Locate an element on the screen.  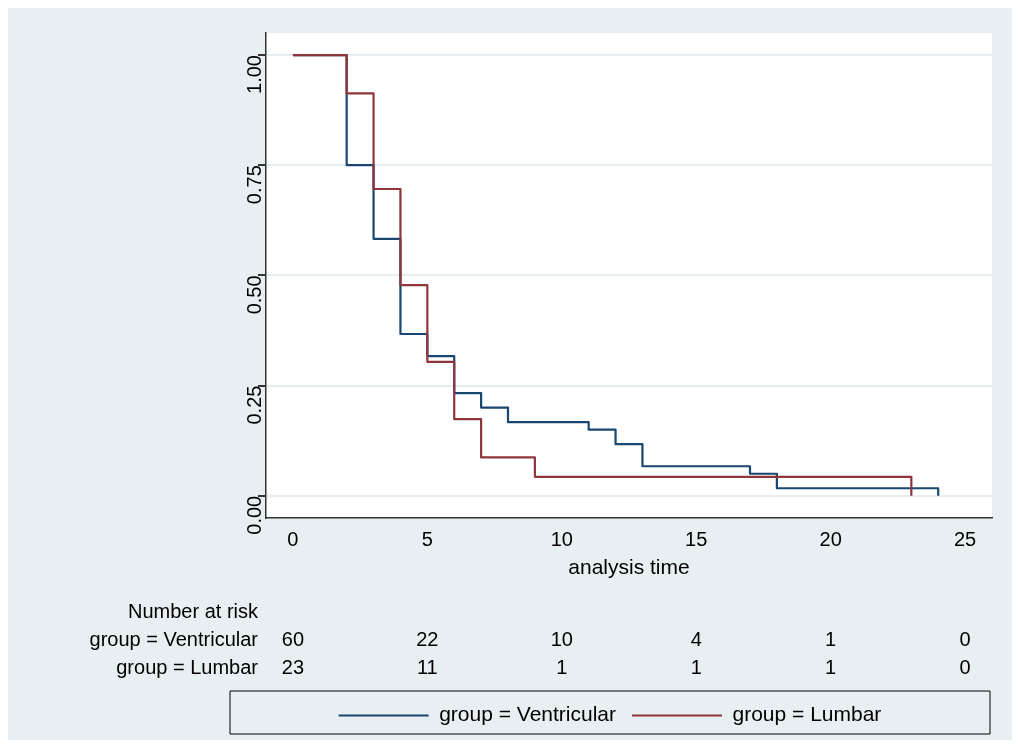
text: 23 is located at coordinates (293, 667).